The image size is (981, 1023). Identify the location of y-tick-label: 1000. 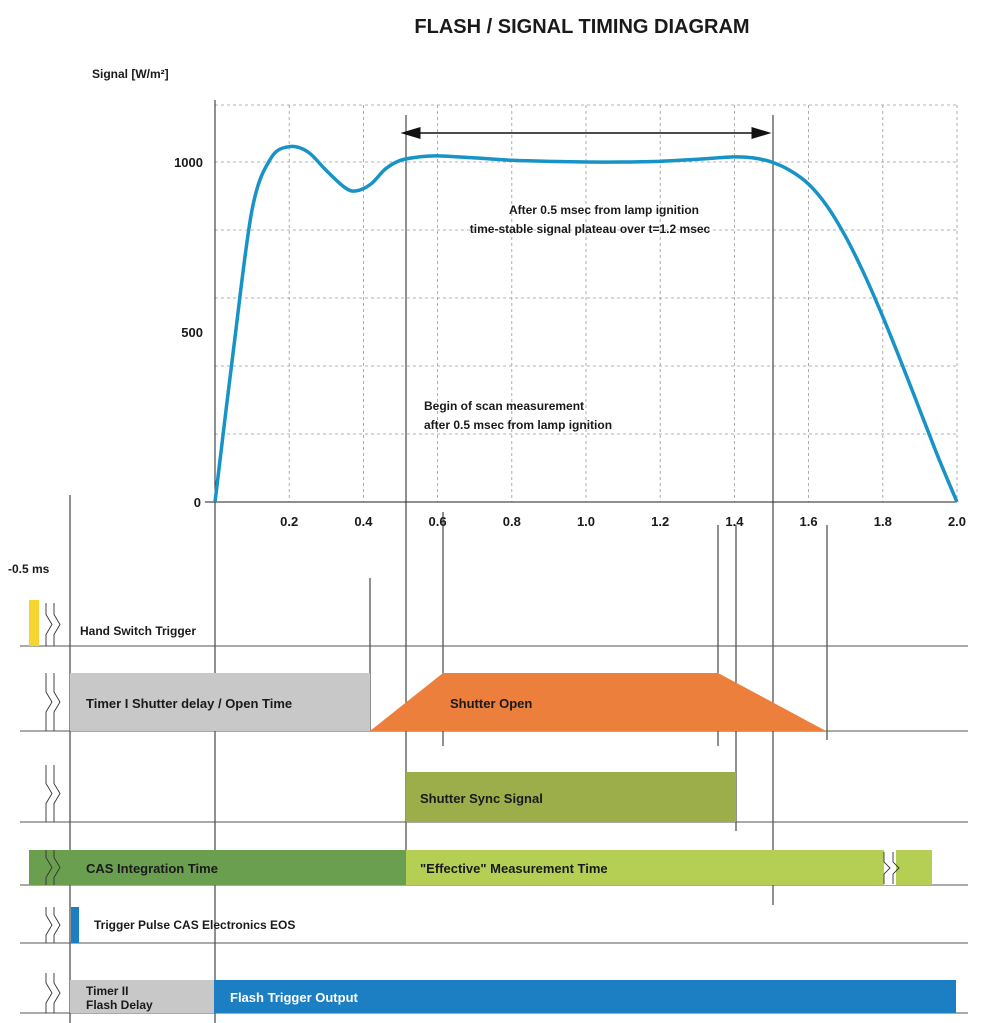
(188, 162).